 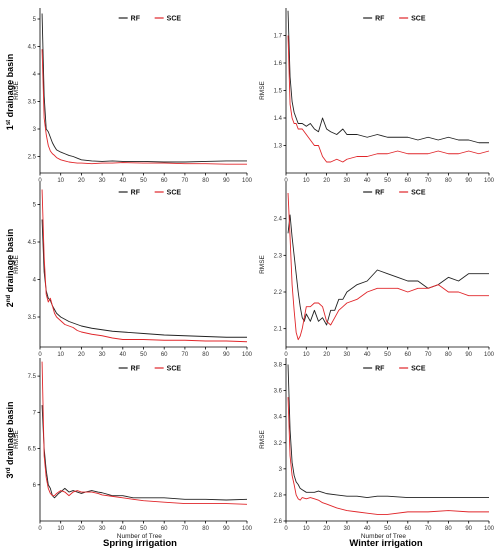 What do you see at coordinates (35, 486) in the screenshot?
I see `y-tick-label: 6` at bounding box center [35, 486].